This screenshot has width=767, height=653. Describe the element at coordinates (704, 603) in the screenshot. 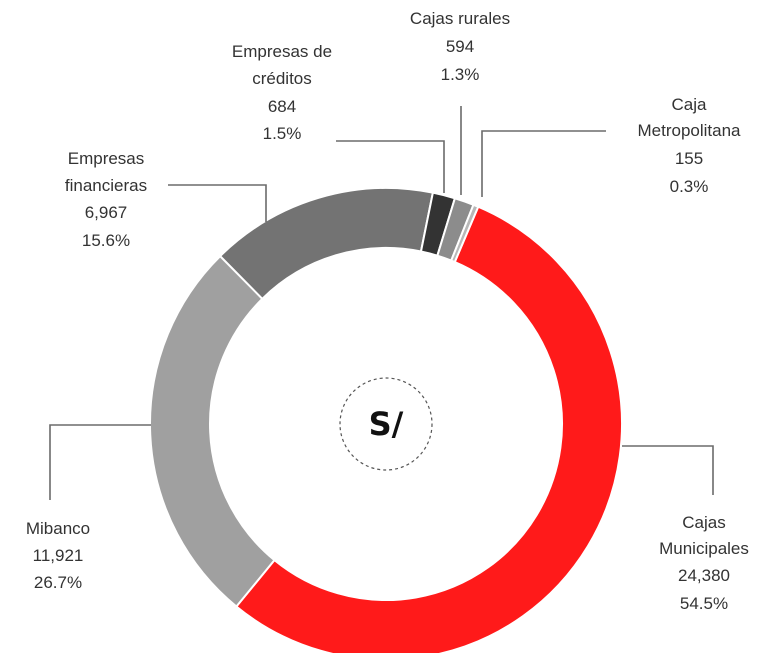

I see `slice-percent-label: 54.5%` at that location.